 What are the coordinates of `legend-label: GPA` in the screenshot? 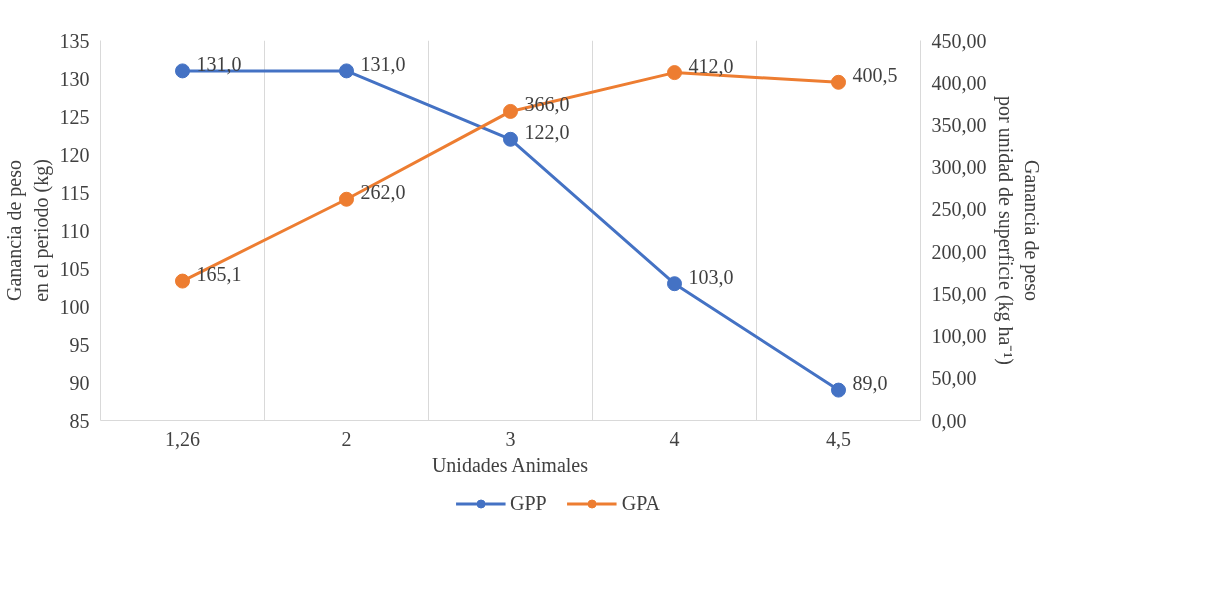 It's located at (640, 503).